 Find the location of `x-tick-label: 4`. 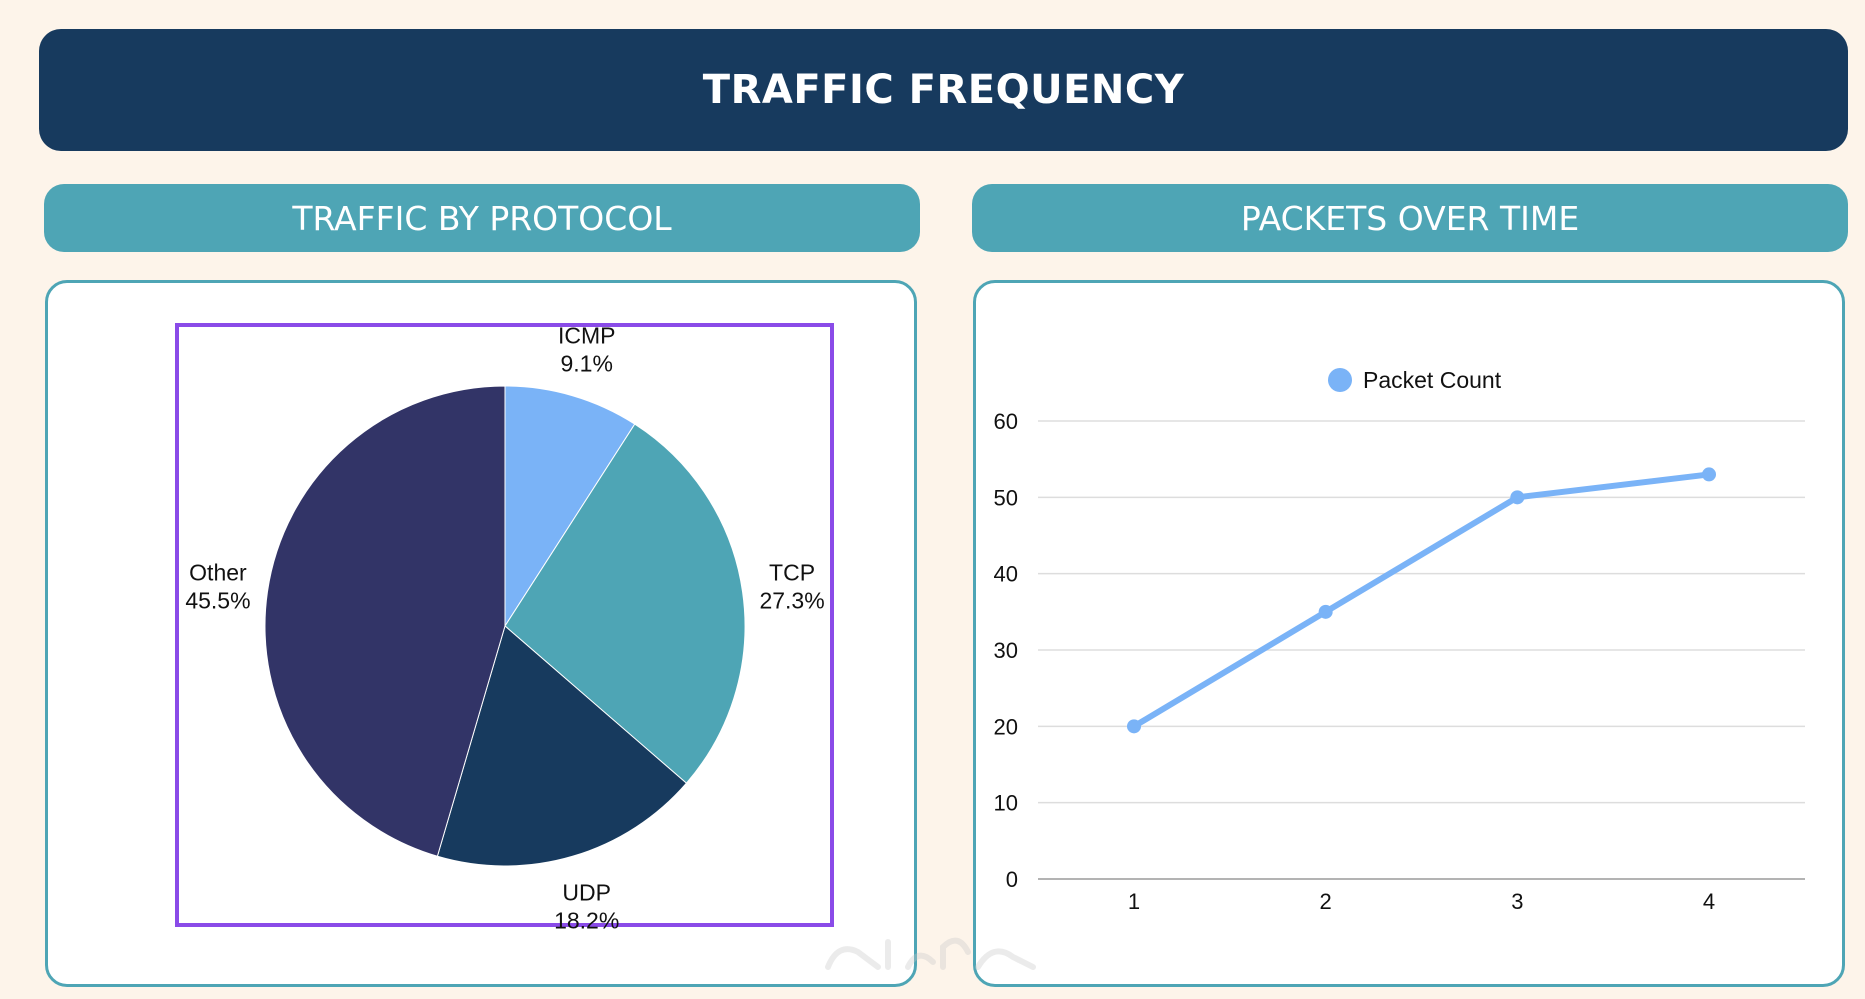

x-tick-label: 4 is located at coordinates (1709, 901).